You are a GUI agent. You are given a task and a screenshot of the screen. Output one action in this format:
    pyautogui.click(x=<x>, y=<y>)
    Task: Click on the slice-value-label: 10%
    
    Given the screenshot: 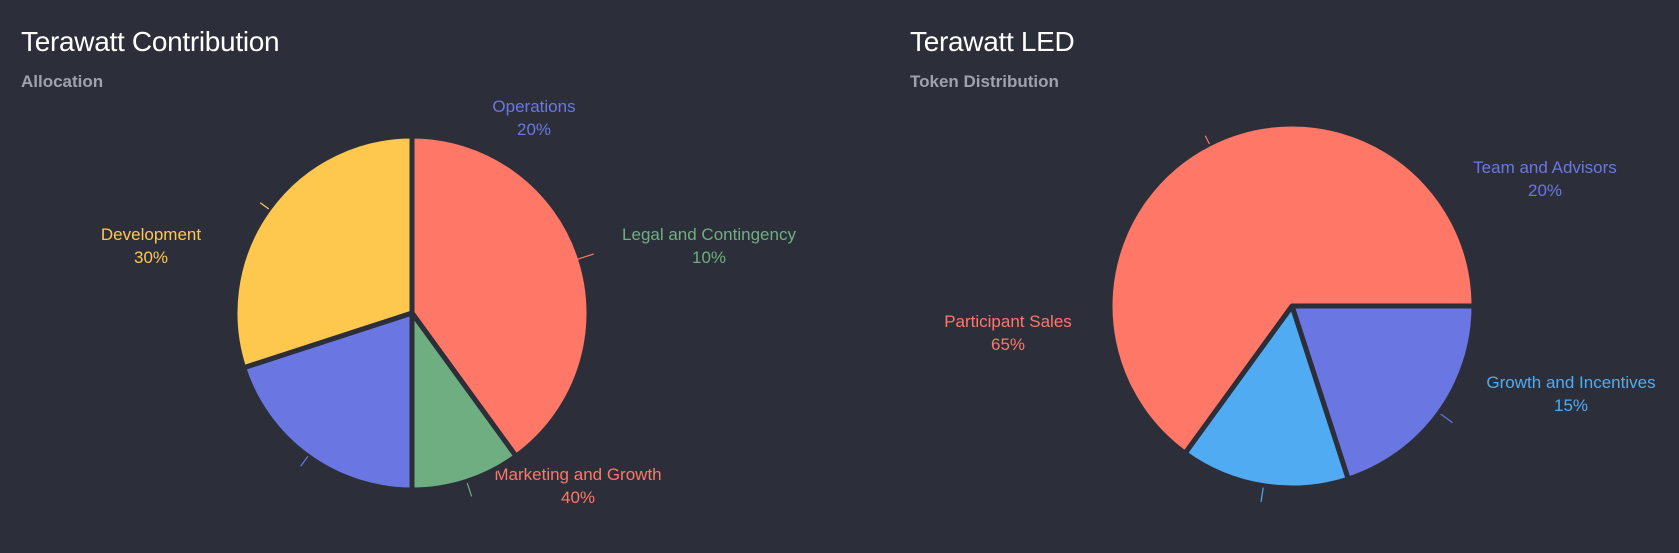 What is the action you would take?
    pyautogui.click(x=709, y=257)
    